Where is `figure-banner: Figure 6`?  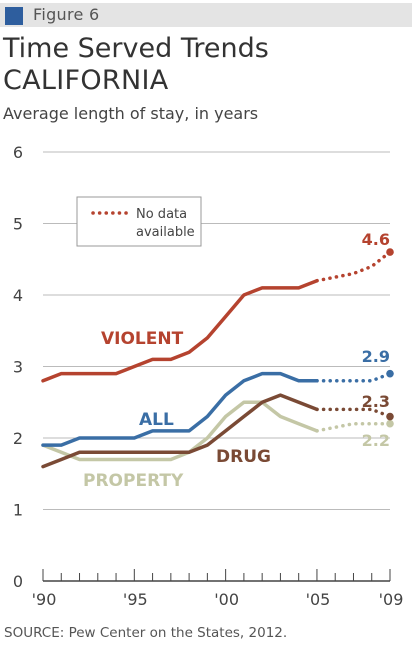
figure-banner: Figure 6 is located at coordinates (206, 15).